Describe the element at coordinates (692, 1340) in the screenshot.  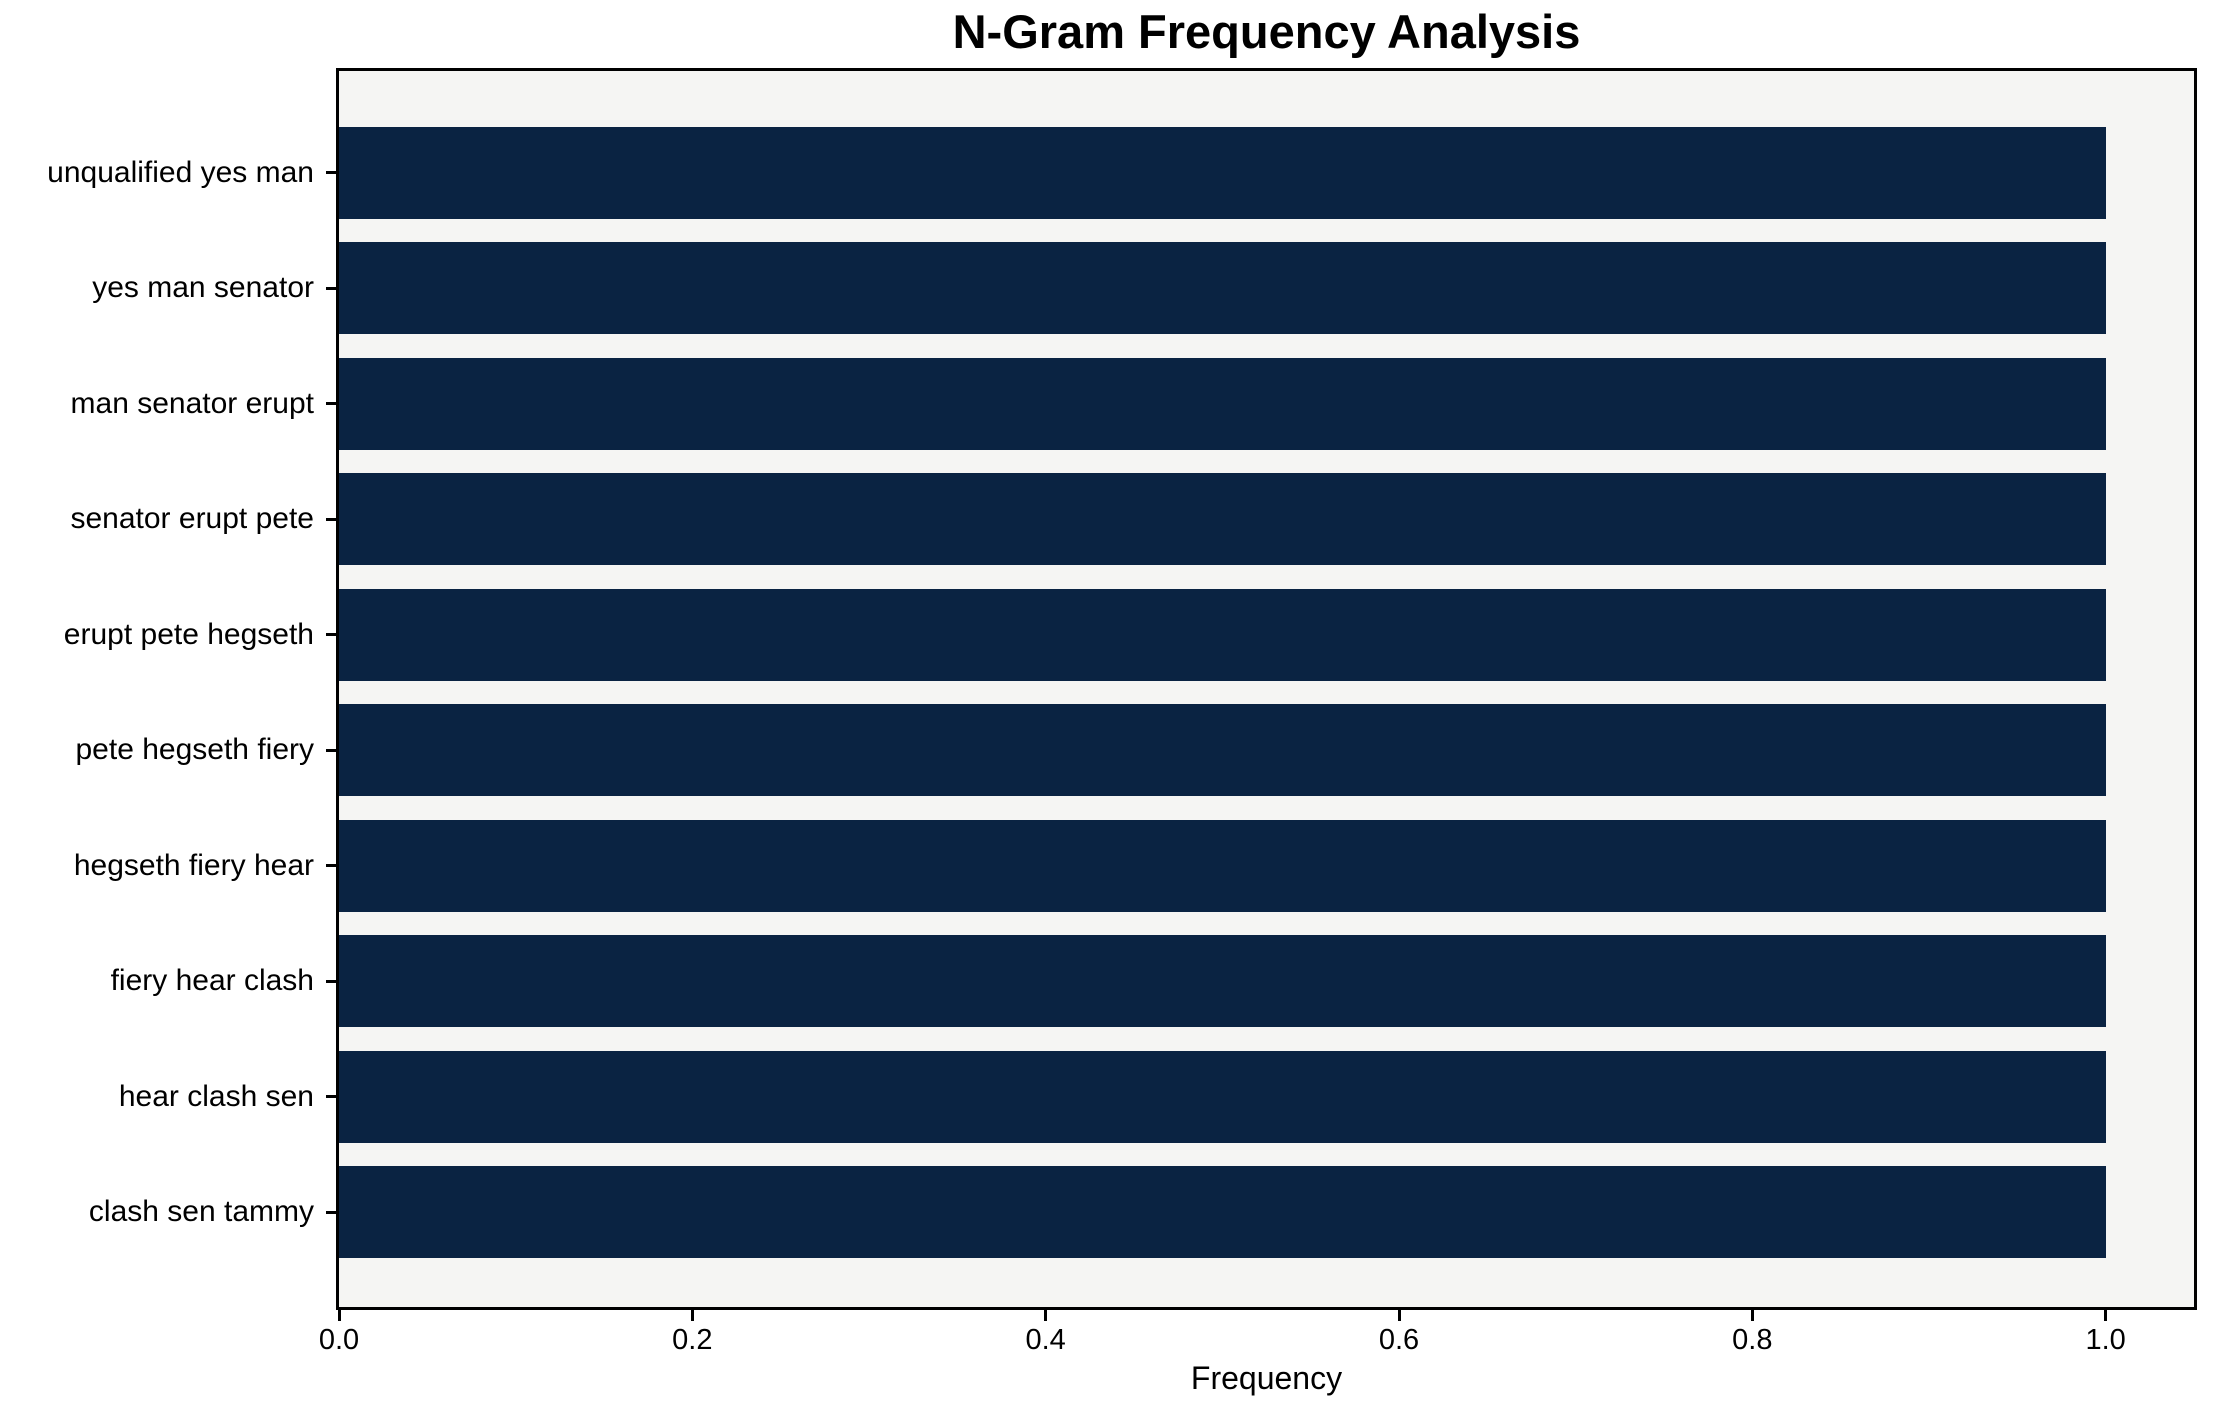
I see `x-tick-label: 0.2` at that location.